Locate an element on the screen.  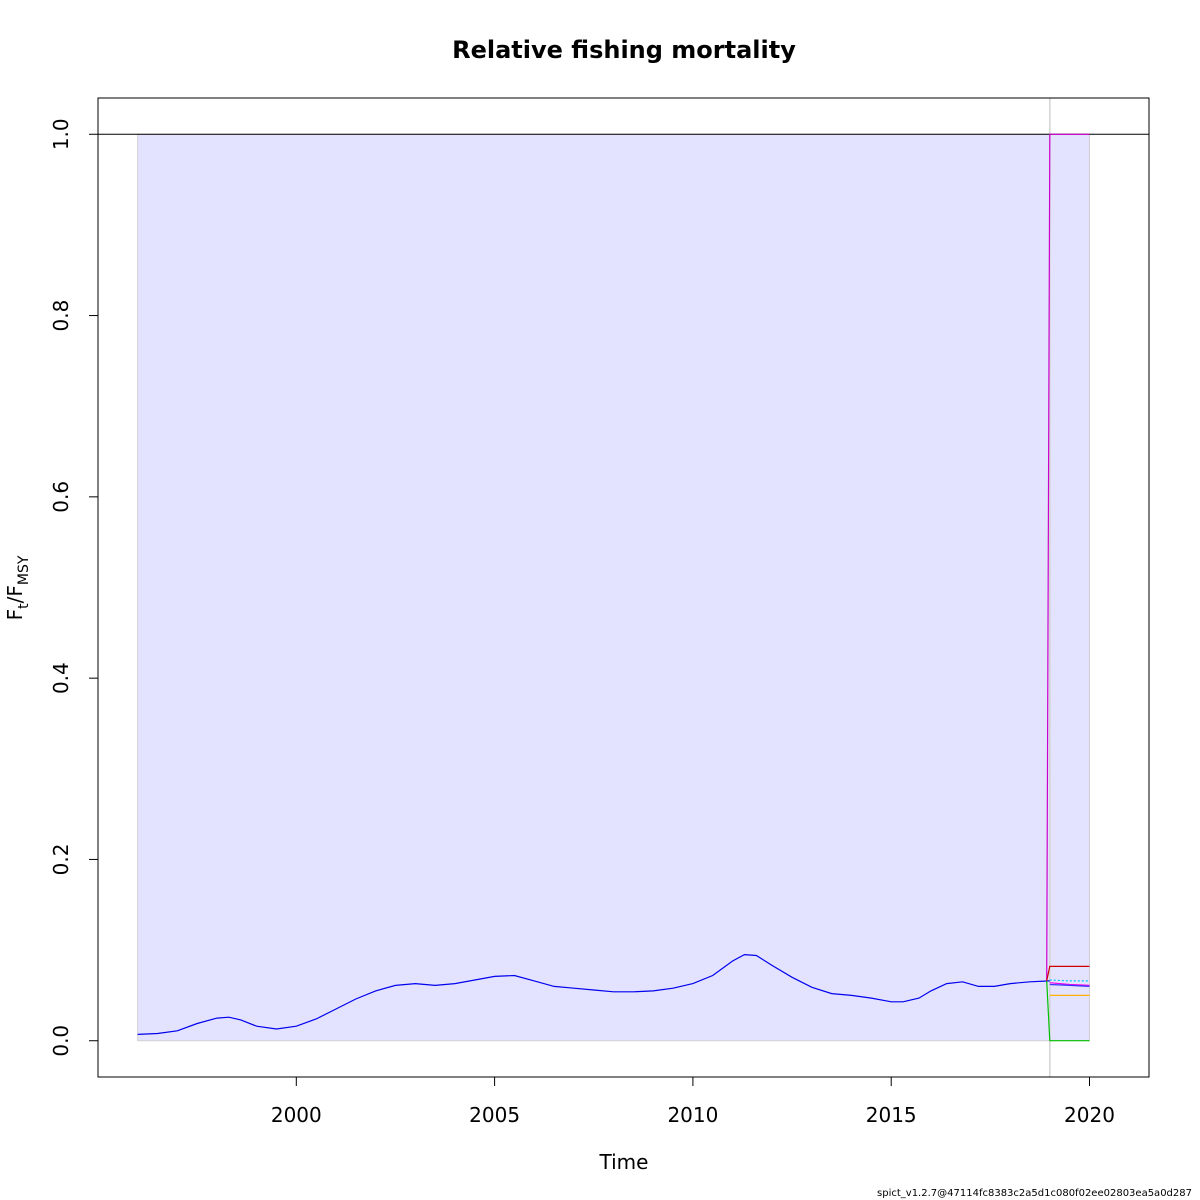
y-tick-label: 0.8 is located at coordinates (61, 316).